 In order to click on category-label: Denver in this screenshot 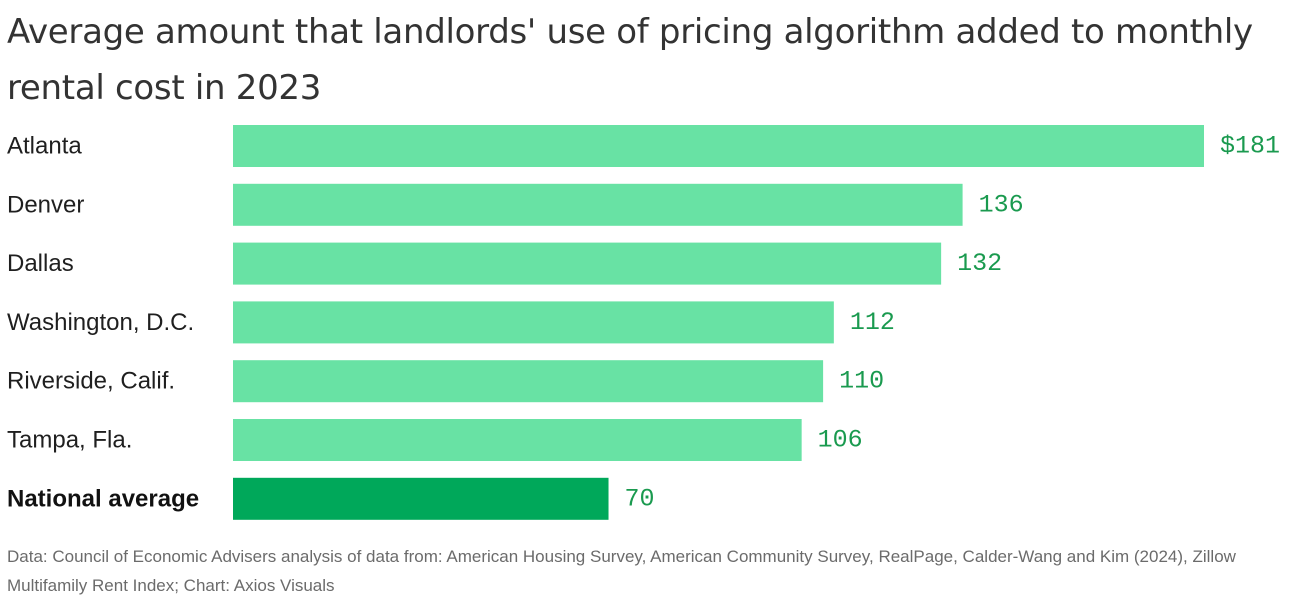, I will do `click(45, 204)`.